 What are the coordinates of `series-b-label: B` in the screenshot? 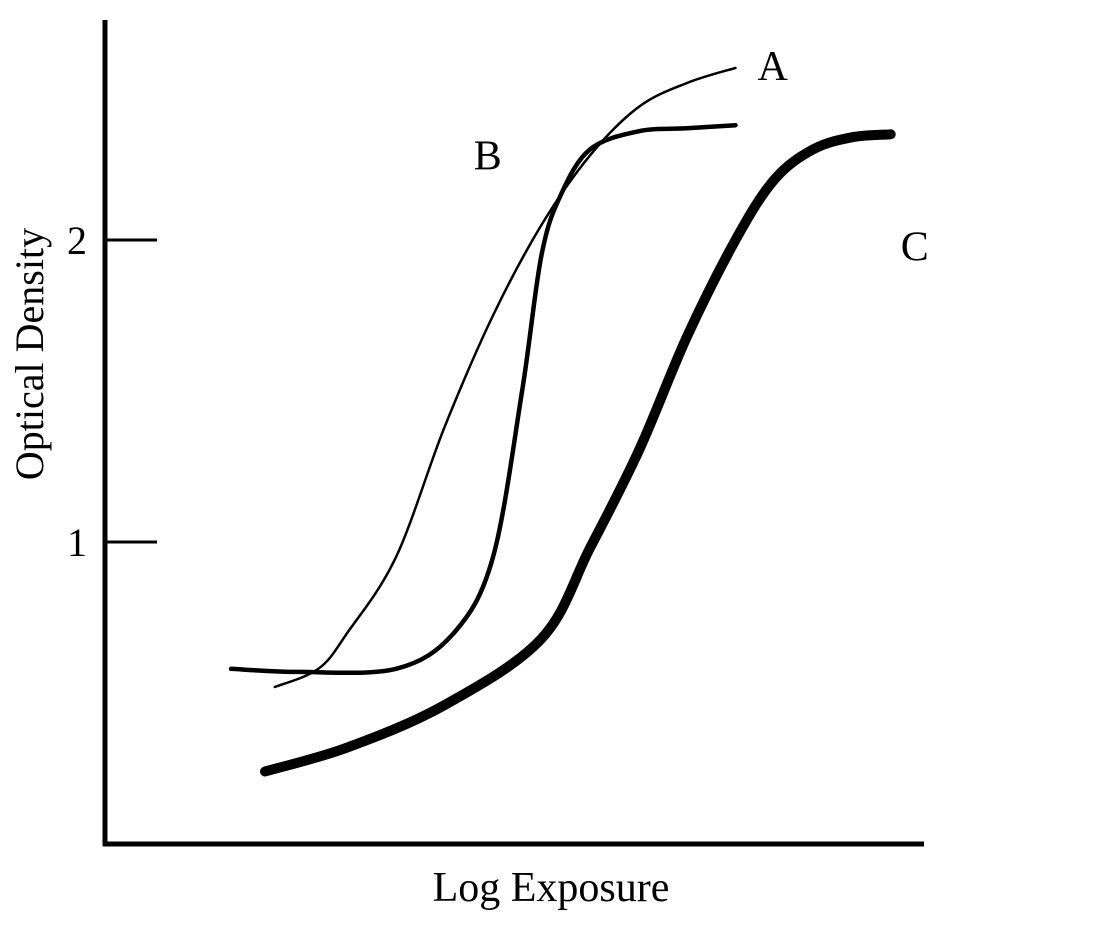 It's located at (488, 156).